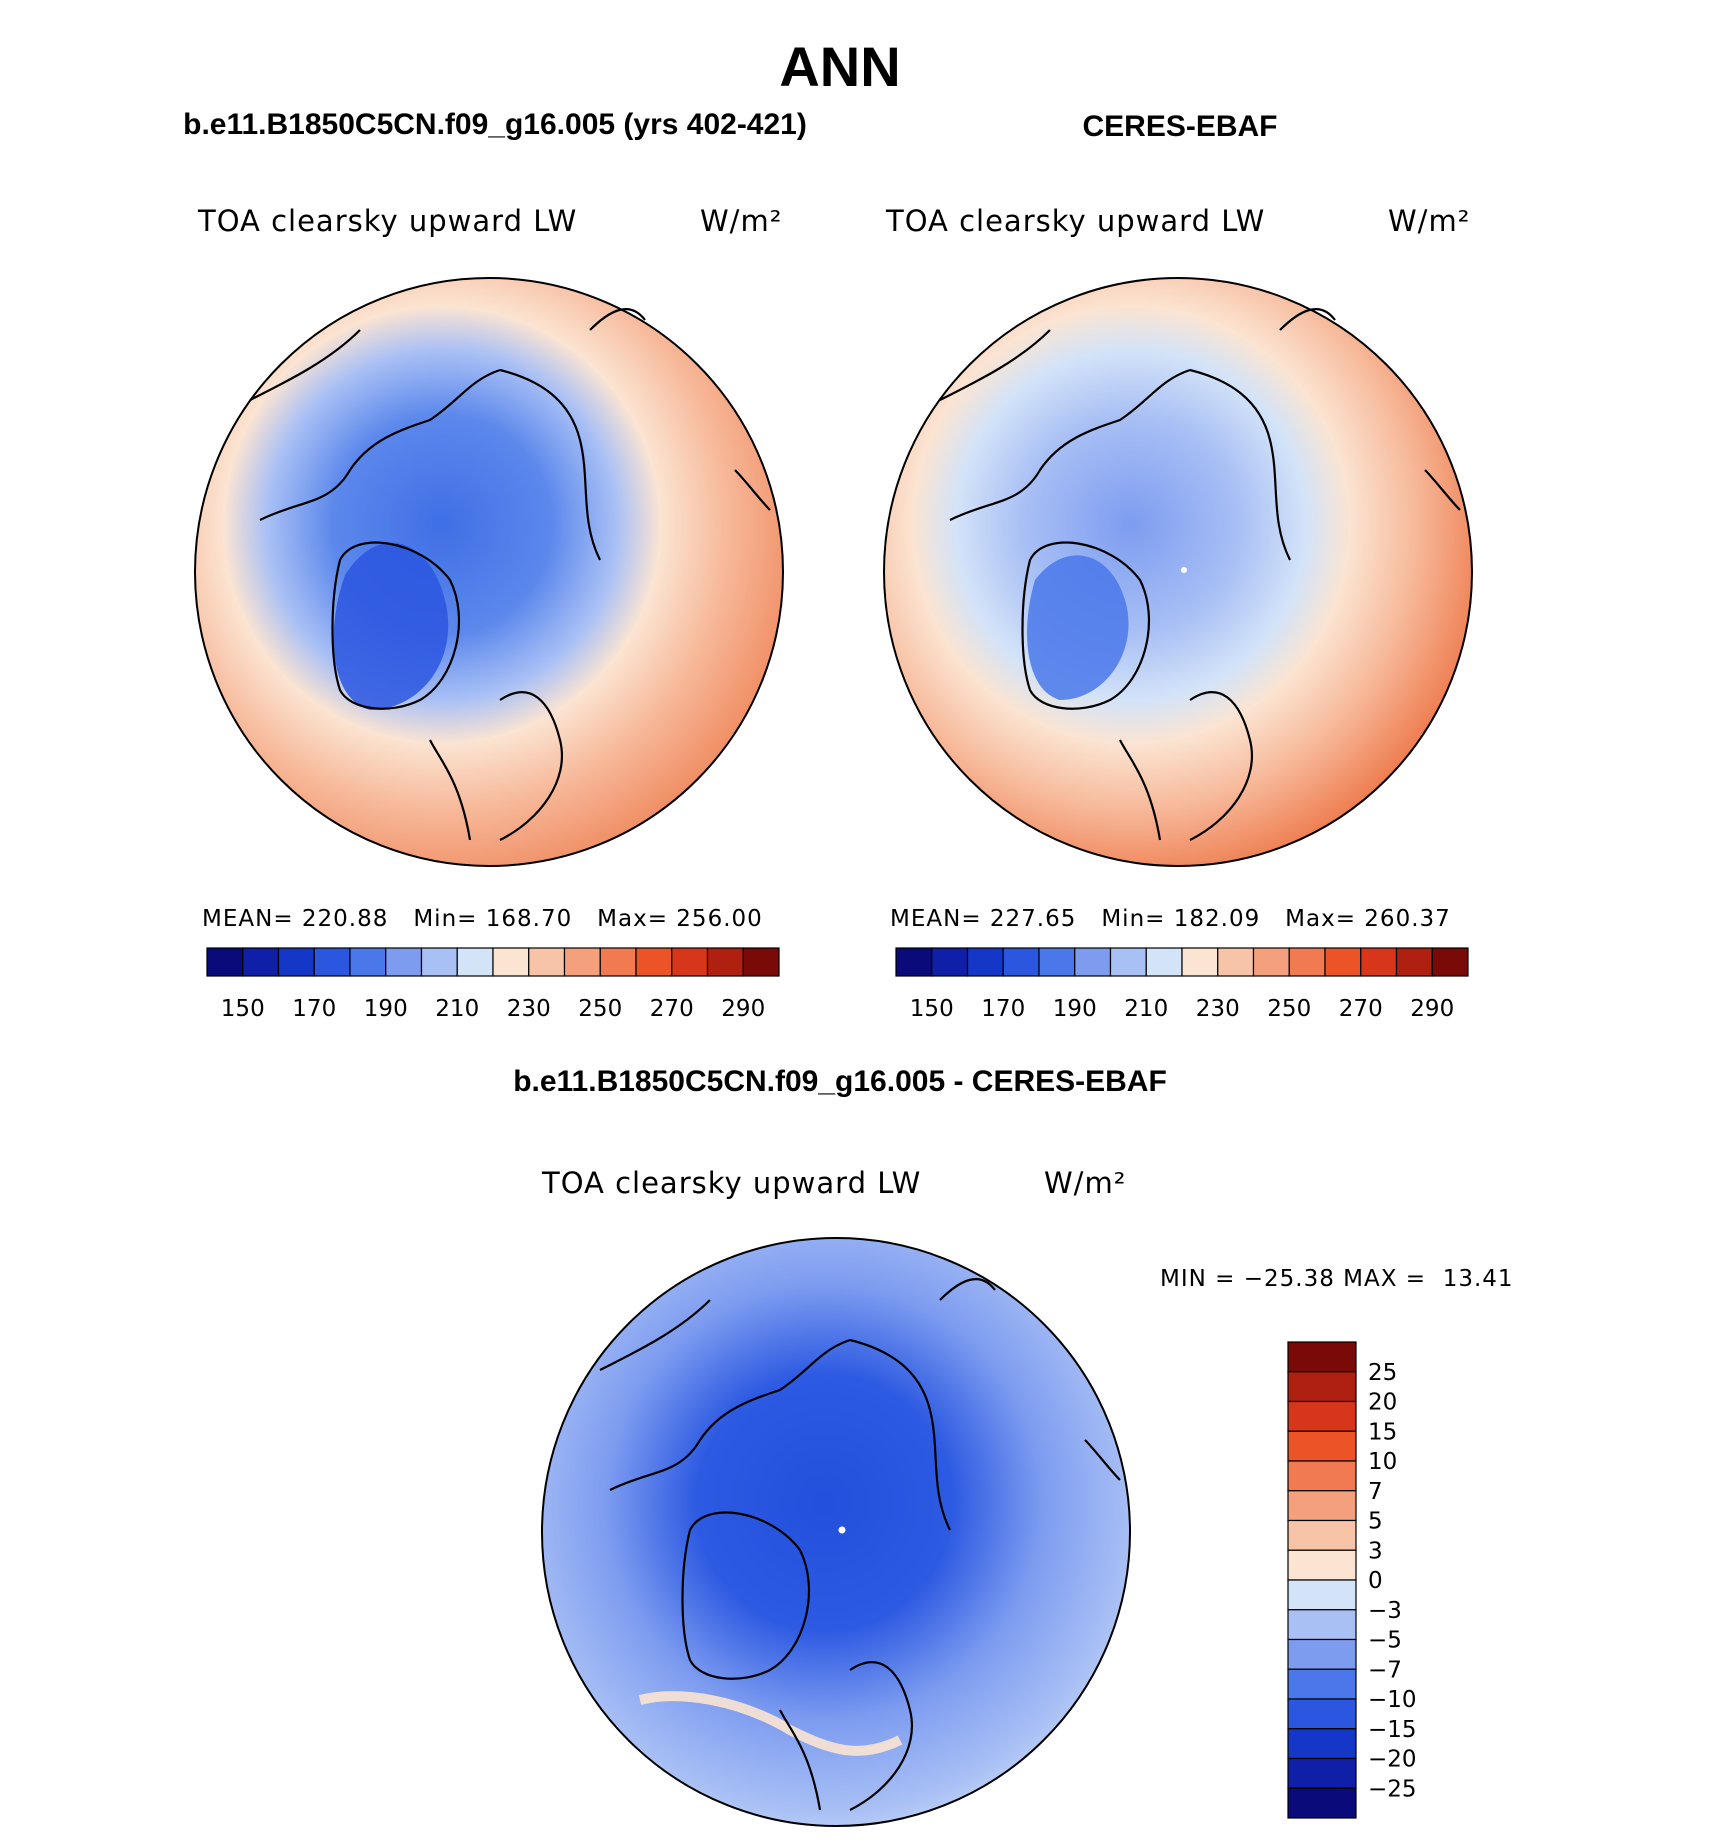 This screenshot has width=1710, height=1840. Describe the element at coordinates (600, 1009) in the screenshot. I see `colorbar-tick-label: 250` at that location.